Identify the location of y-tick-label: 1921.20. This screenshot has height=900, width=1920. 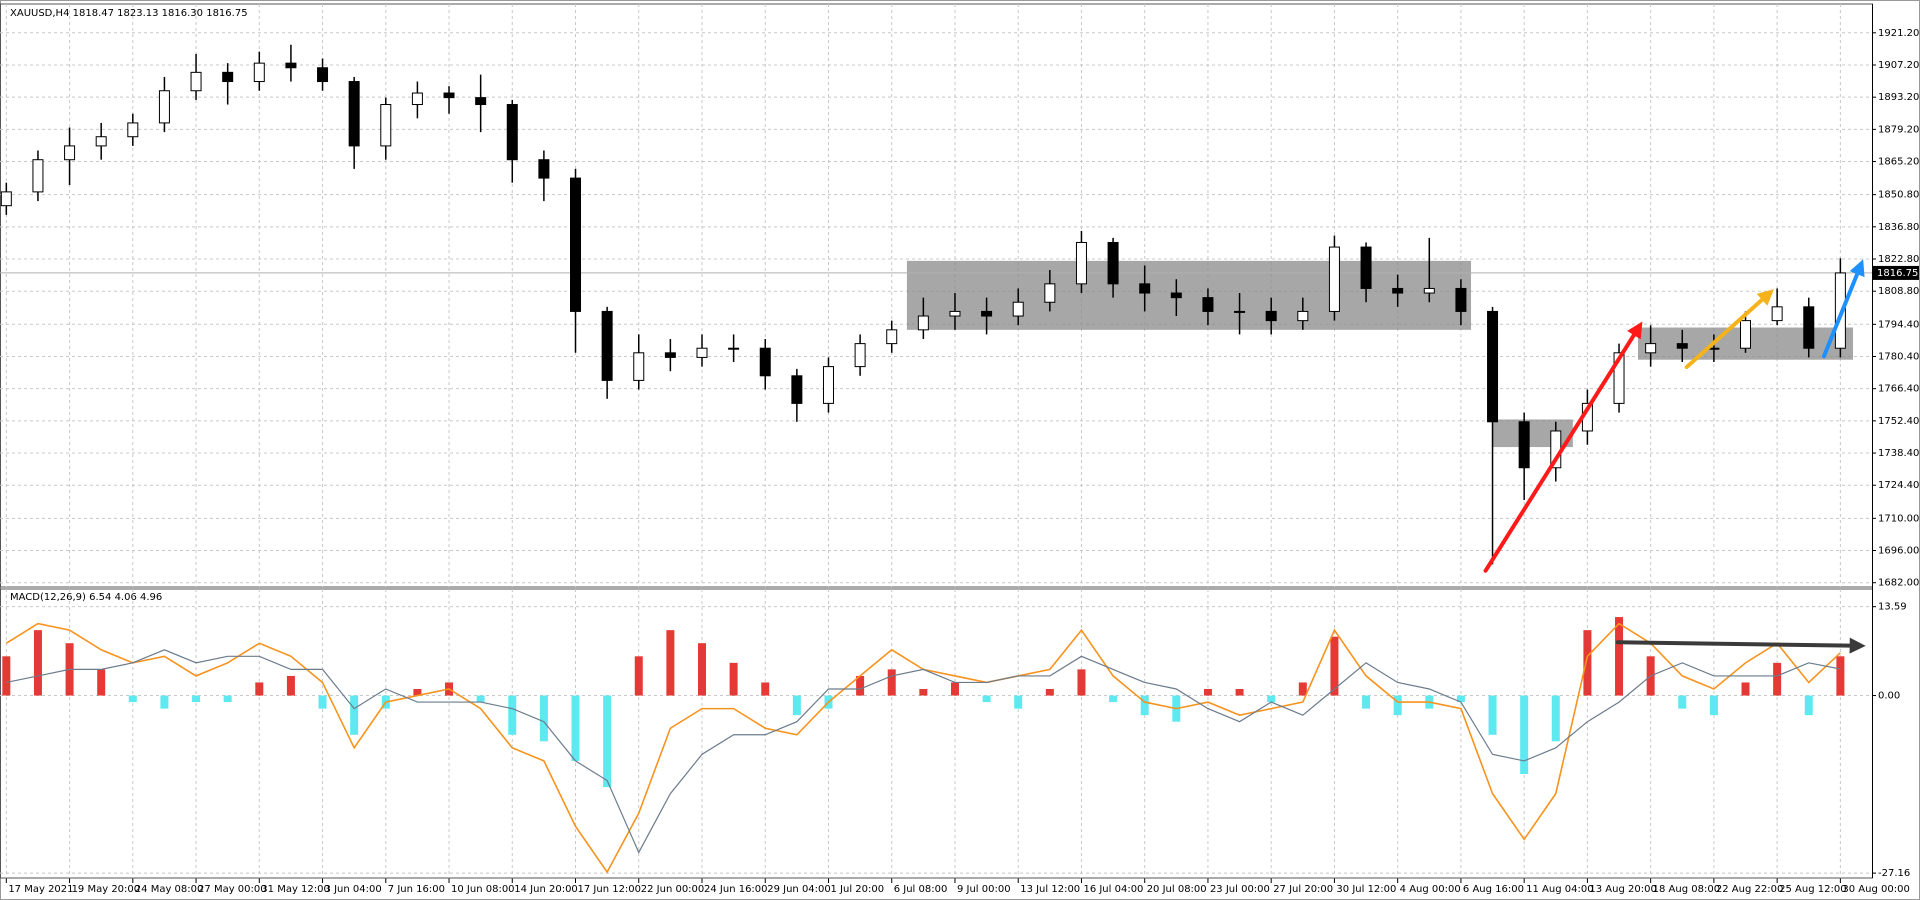
(1898, 33).